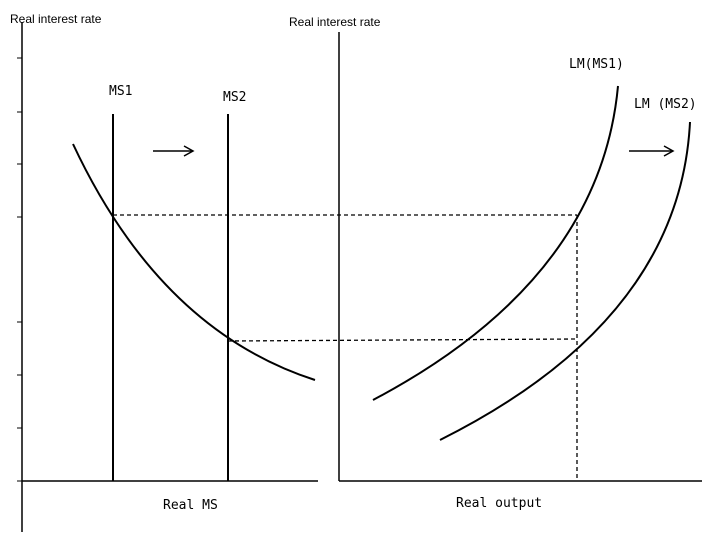  Describe the element at coordinates (174, 151) in the screenshot. I see `ms-shift-arrow` at that location.